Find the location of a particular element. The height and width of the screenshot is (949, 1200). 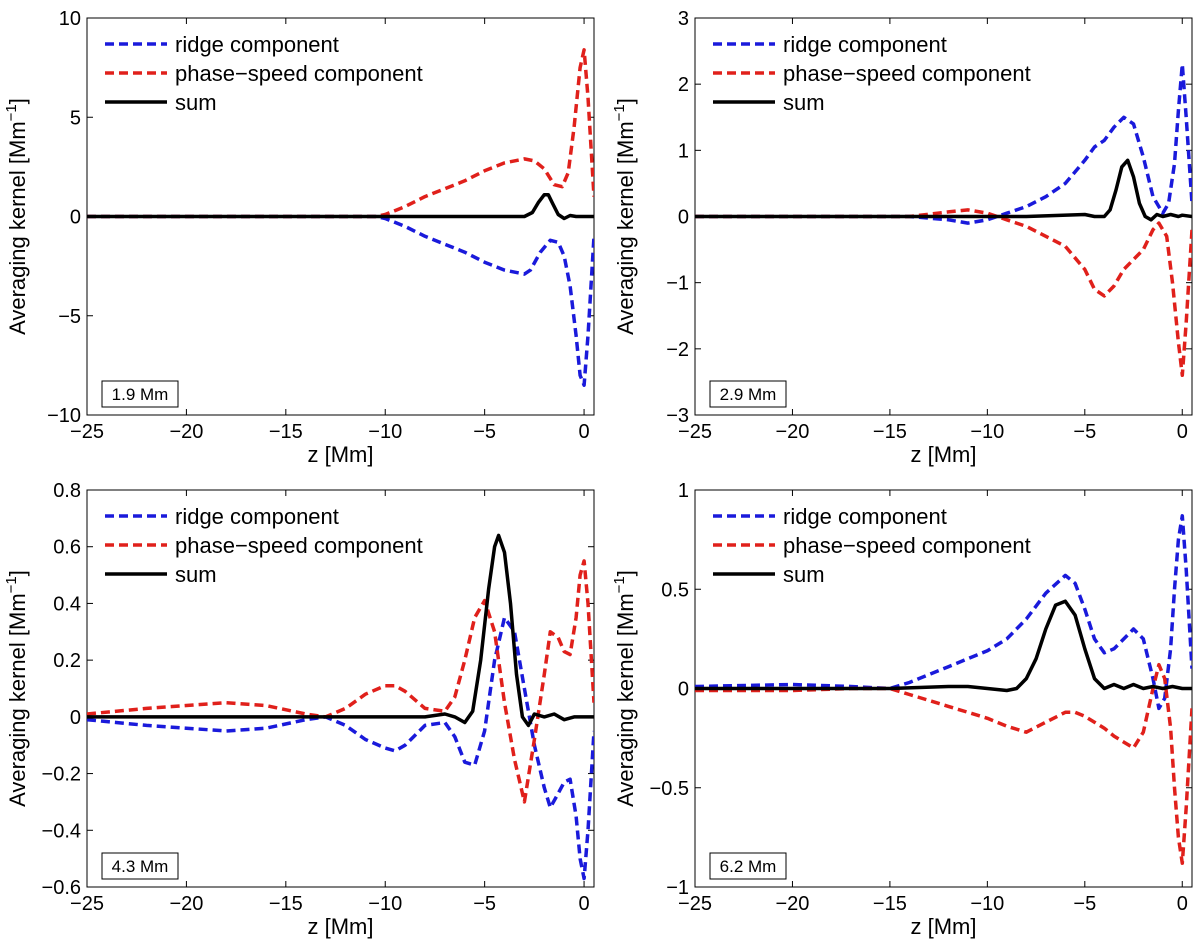

panel-label: 2.9 Mm is located at coordinates (748, 394).